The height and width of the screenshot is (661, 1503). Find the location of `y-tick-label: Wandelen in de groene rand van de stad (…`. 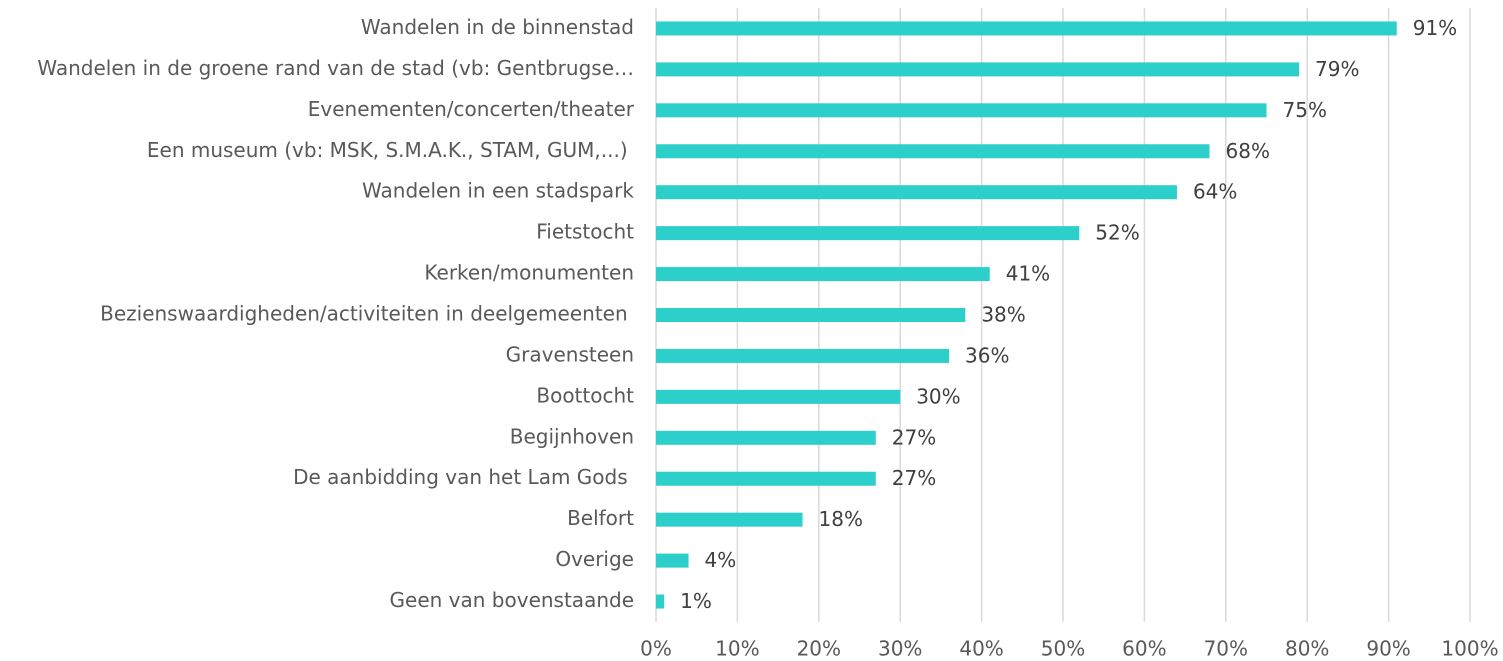

y-tick-label: Wandelen in de groene rand van de stad (… is located at coordinates (335, 68).